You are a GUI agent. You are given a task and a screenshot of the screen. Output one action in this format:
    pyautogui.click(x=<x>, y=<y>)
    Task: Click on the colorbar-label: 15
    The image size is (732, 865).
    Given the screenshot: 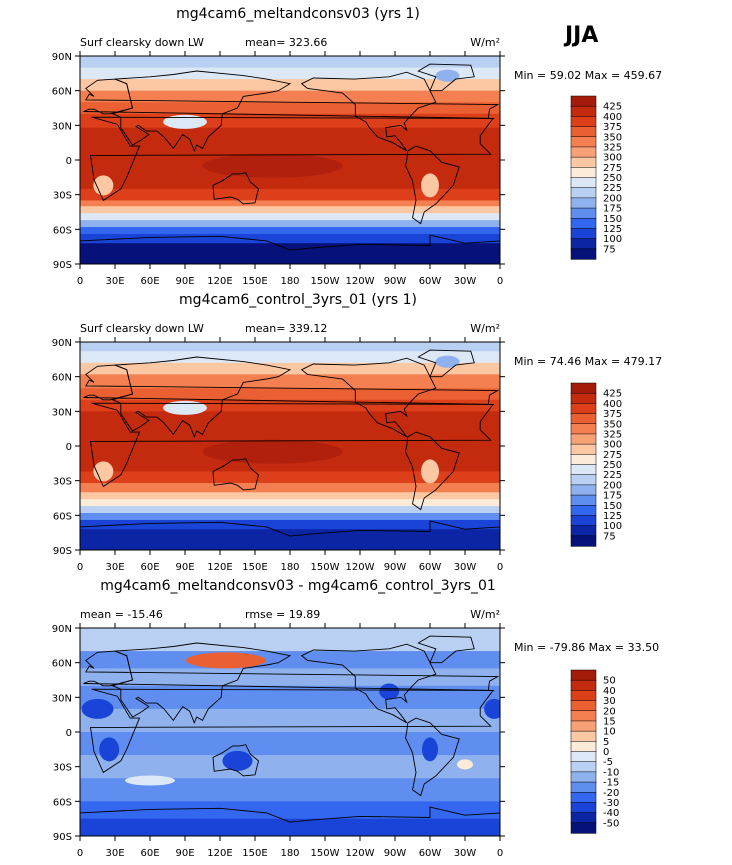 What is the action you would take?
    pyautogui.click(x=609, y=721)
    